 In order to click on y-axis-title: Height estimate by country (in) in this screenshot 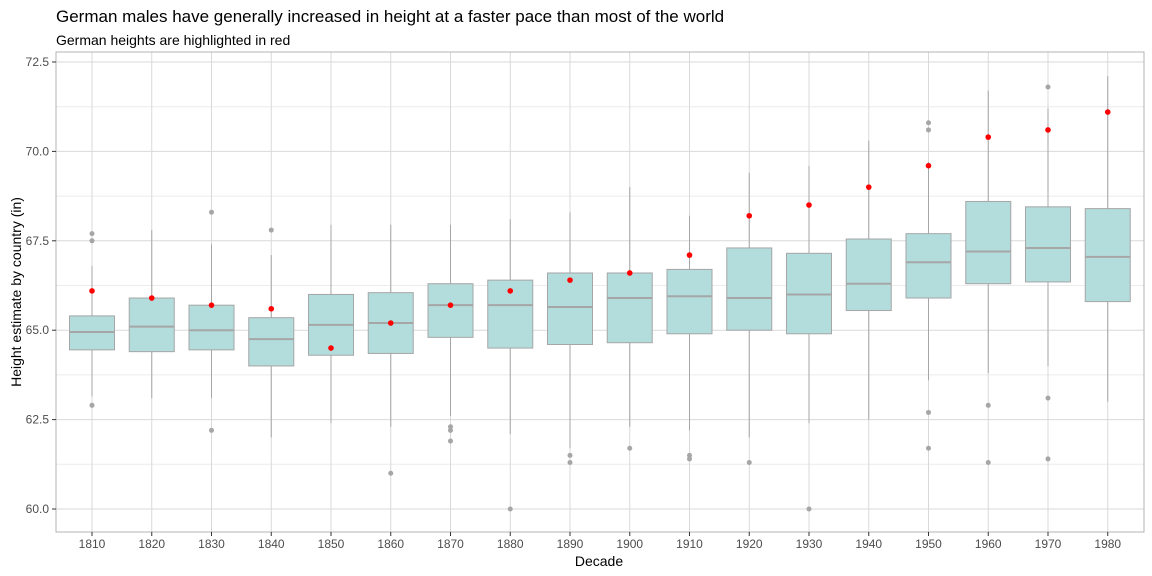, I will do `click(16, 292)`.